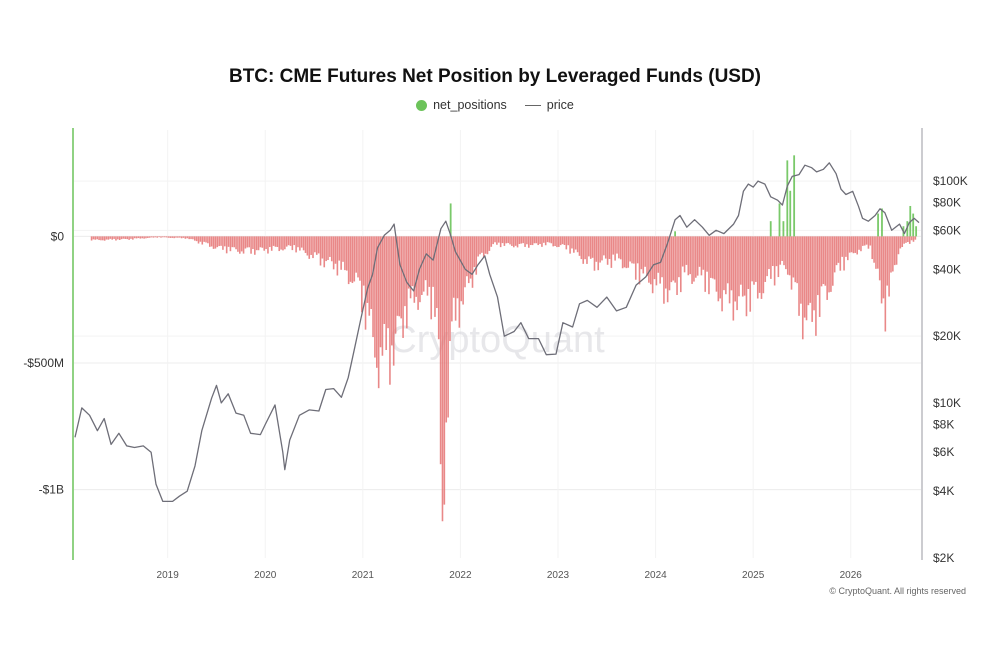 The height and width of the screenshot is (660, 990). Describe the element at coordinates (549, 105) in the screenshot. I see `legend-item-price: price` at that location.